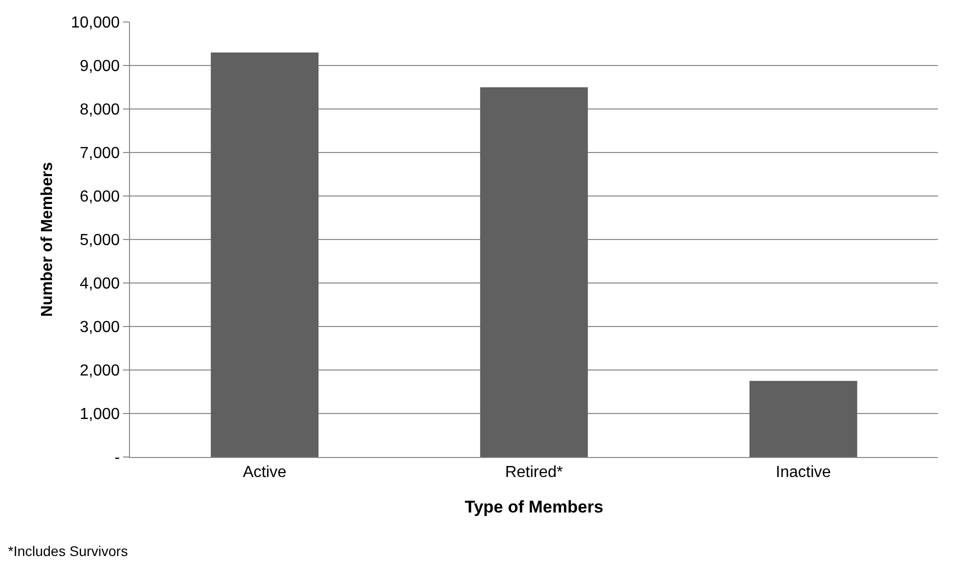 Image resolution: width=956 pixels, height=575 pixels. What do you see at coordinates (100, 415) in the screenshot?
I see `y-tick-label: 1,000` at bounding box center [100, 415].